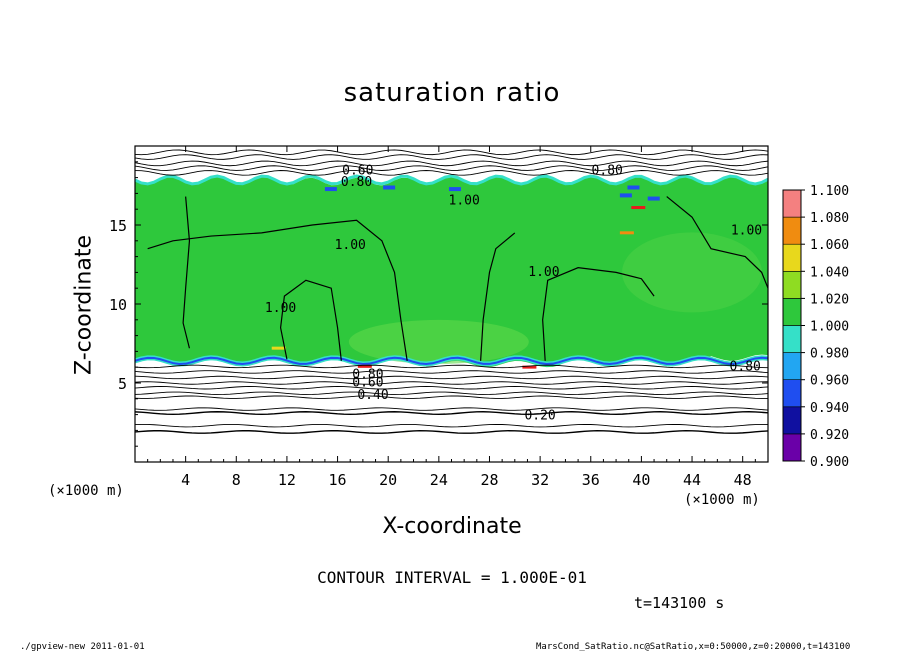  I want to click on contour-interval-text: CONTOUR INTERVAL = 1.000E-01, so click(452, 577).